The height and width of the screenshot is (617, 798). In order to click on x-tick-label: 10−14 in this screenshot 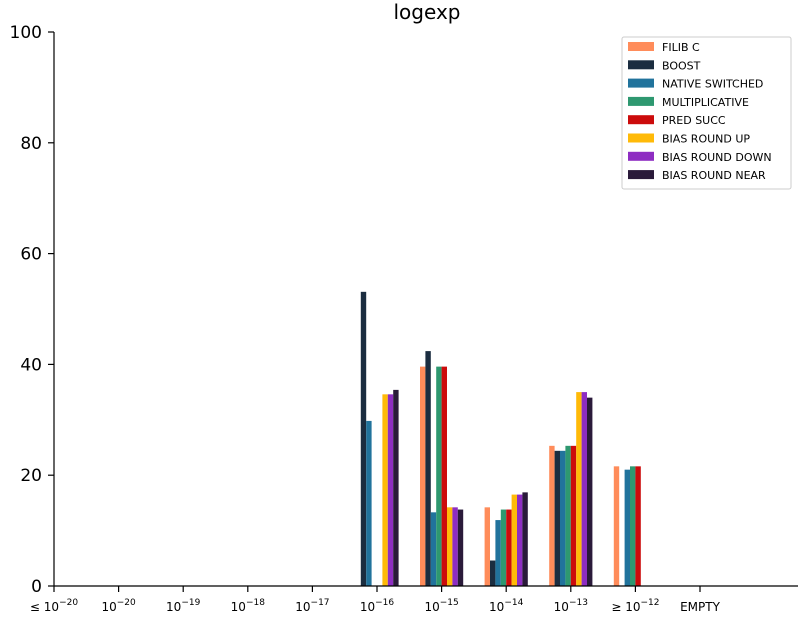, I will do `click(506, 606)`.